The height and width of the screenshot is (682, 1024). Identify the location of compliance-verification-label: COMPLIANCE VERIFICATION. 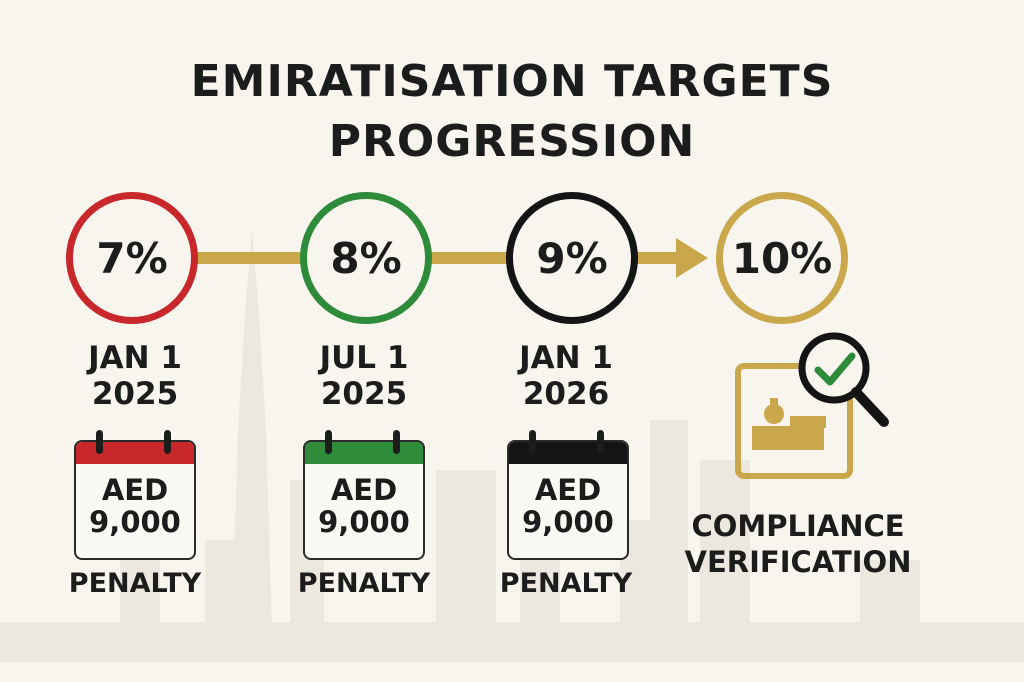
(798, 544).